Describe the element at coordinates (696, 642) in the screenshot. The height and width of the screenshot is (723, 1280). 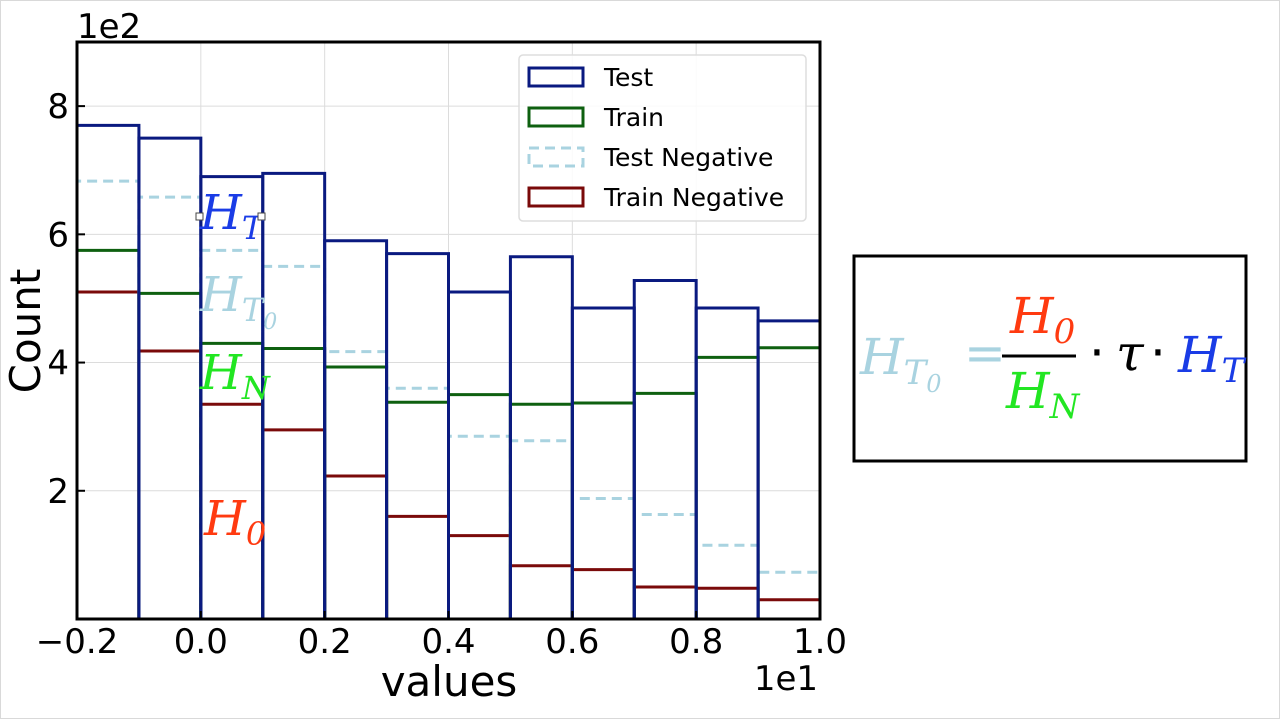
I see `x-tick-label-5: 0.8` at that location.